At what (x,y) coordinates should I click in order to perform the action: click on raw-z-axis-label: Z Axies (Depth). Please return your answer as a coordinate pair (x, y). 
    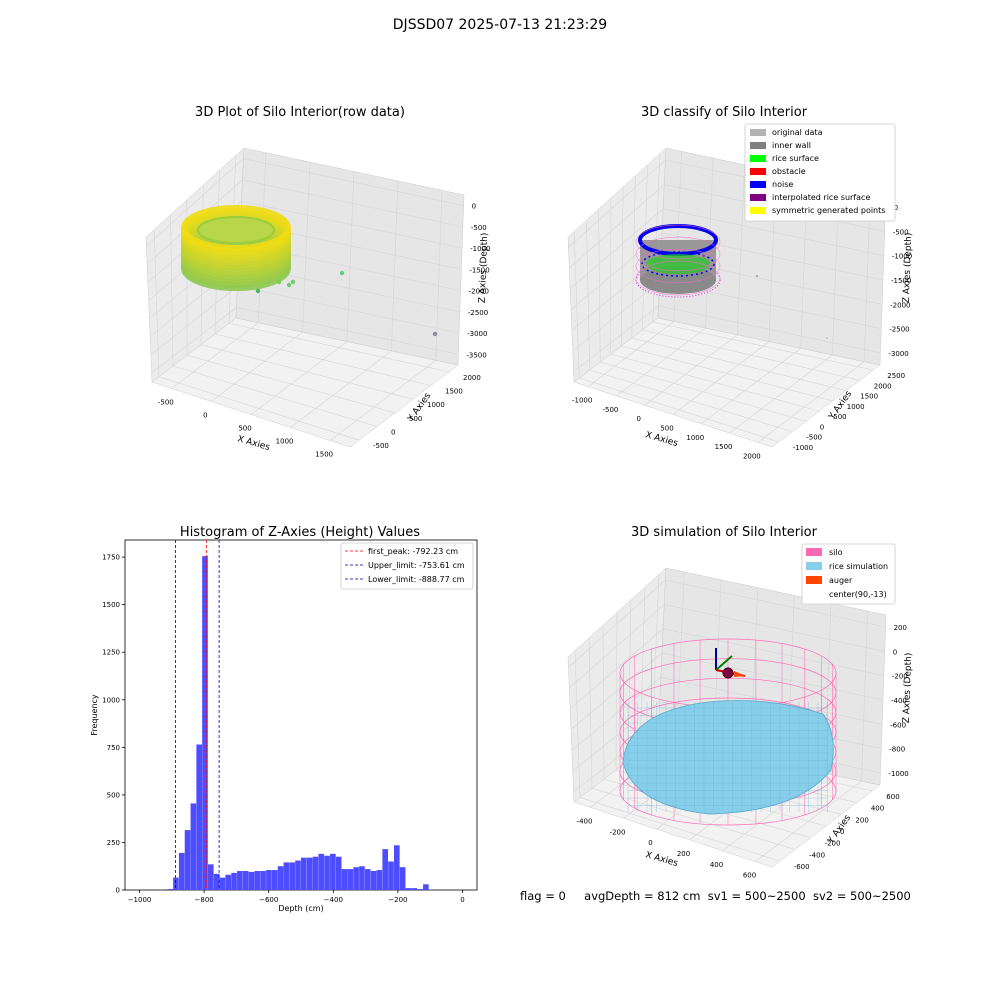
    Looking at the image, I should click on (484, 268).